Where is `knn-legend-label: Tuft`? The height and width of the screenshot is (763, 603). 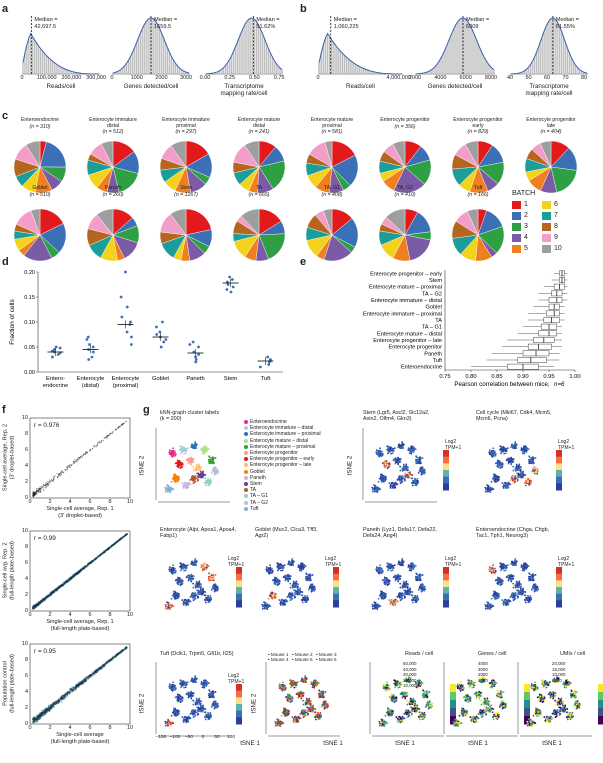 knn-legend-label: Tuft is located at coordinates (254, 508).